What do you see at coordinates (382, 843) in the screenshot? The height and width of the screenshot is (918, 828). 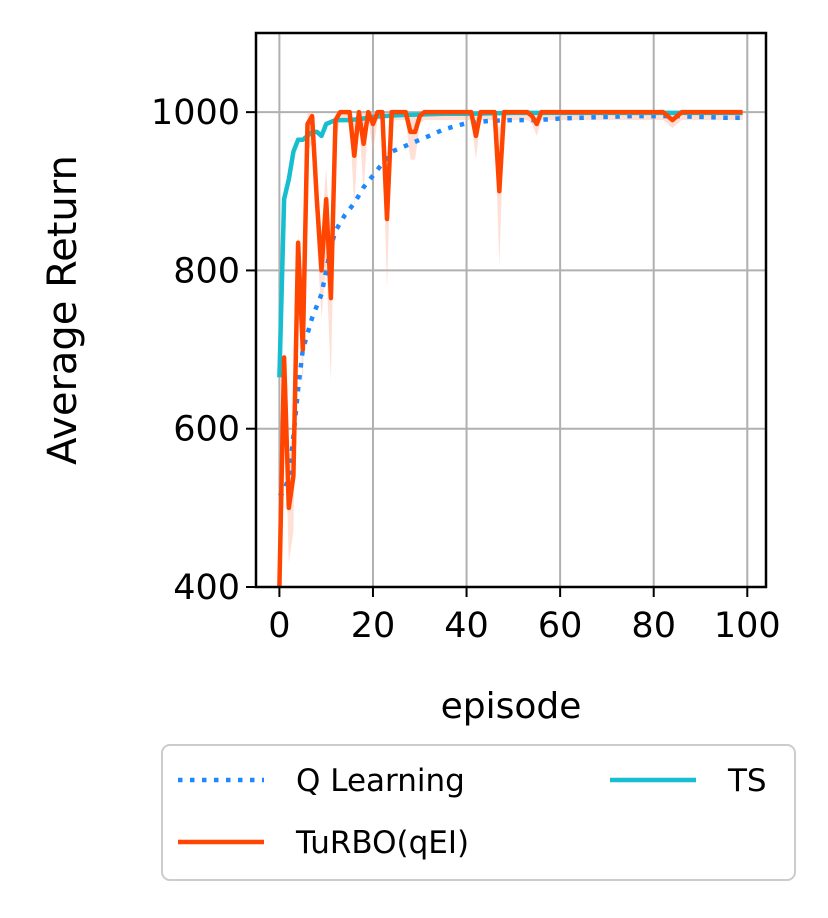 I see `legend-label: TuRBO(qEI)` at bounding box center [382, 843].